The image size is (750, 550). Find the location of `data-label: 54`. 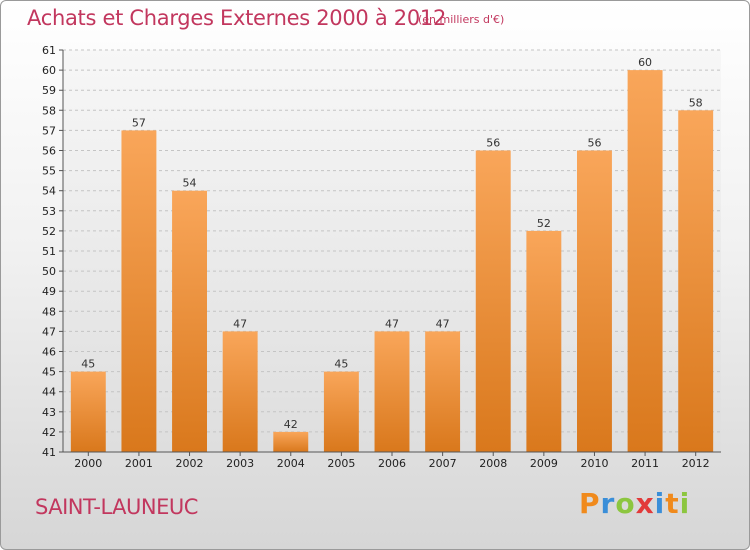

data-label: 54 is located at coordinates (190, 183).